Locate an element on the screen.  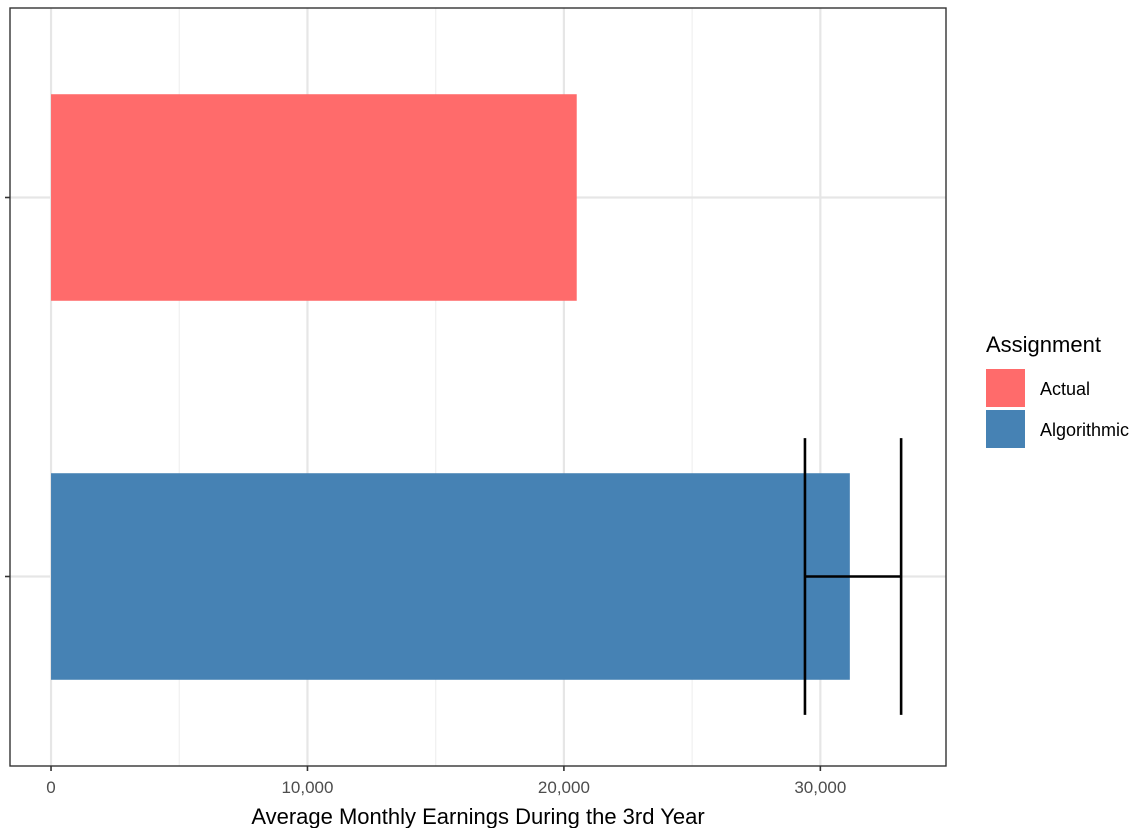
legend-key-actual is located at coordinates (1005, 388).